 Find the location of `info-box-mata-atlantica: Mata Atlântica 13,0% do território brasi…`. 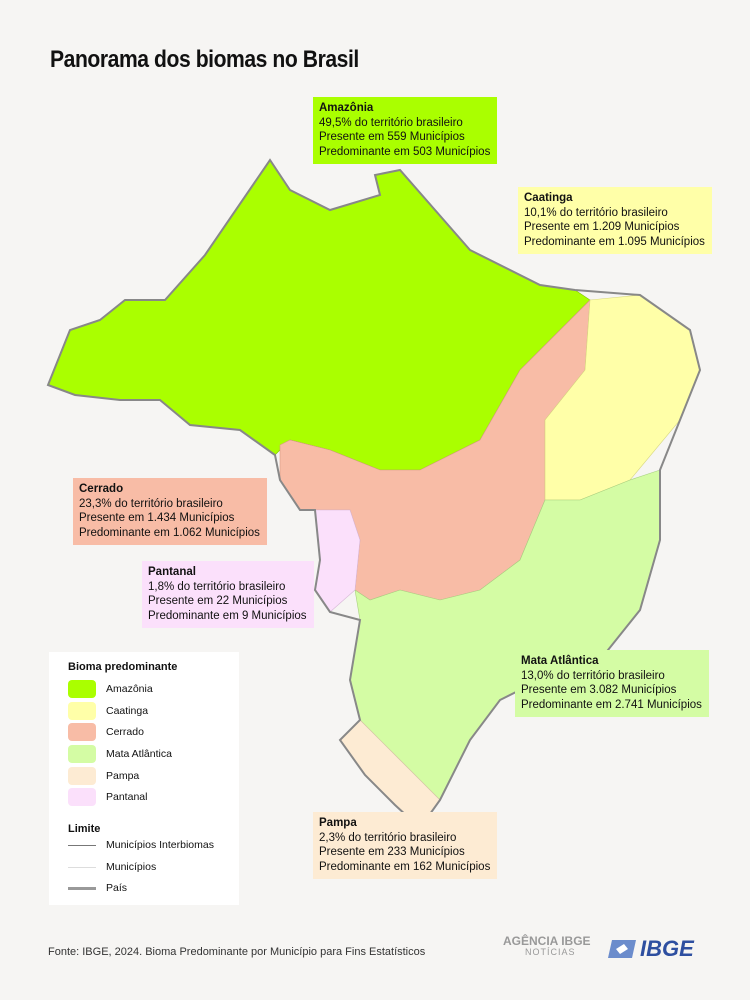

info-box-mata-atlantica: Mata Atlântica 13,0% do território brasi… is located at coordinates (612, 683).